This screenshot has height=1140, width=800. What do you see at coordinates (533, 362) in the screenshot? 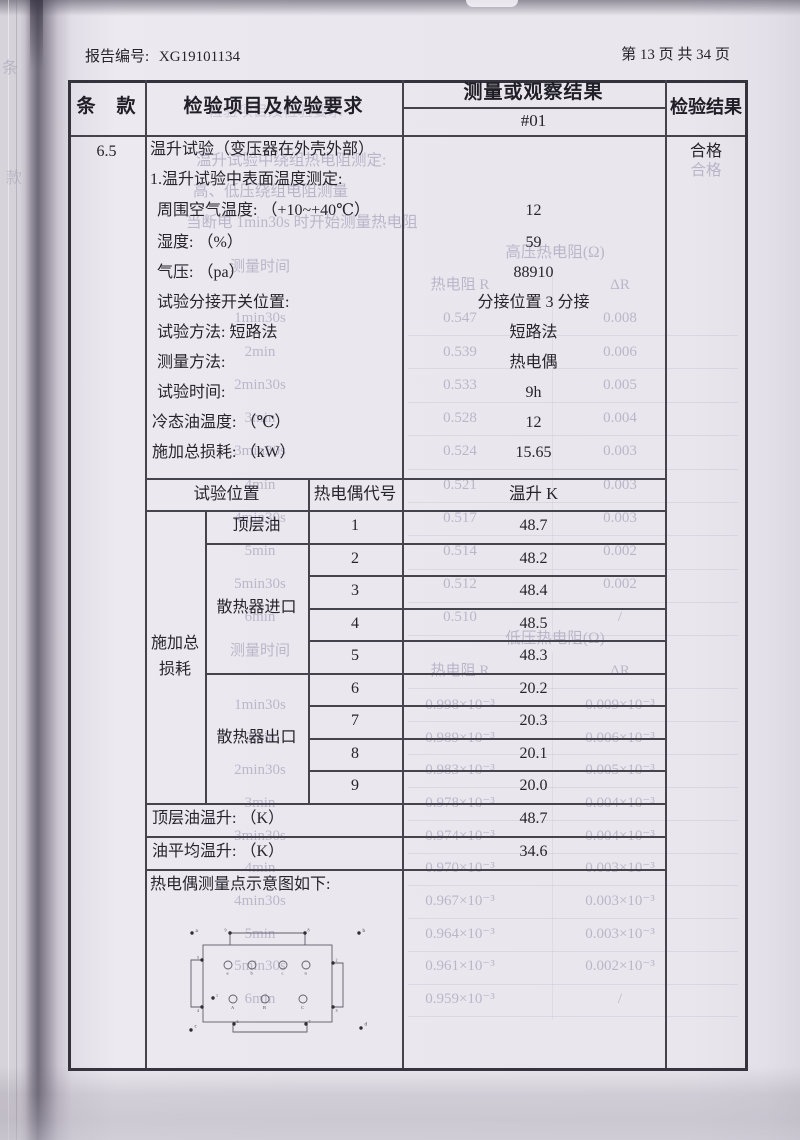
I see `param-value: 热电偶` at bounding box center [533, 362].